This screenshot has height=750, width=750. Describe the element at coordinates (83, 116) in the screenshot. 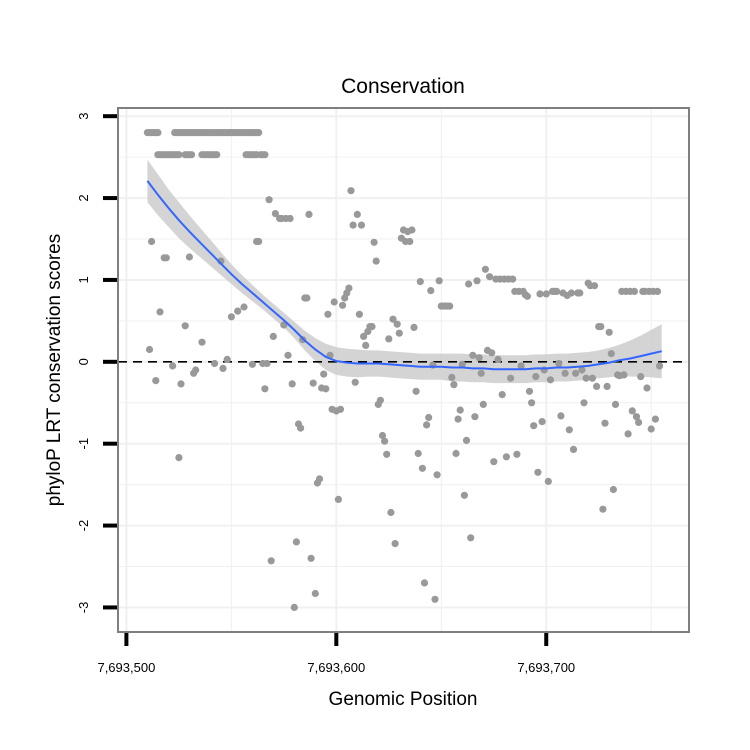

I see `y-tick-label: 3` at that location.